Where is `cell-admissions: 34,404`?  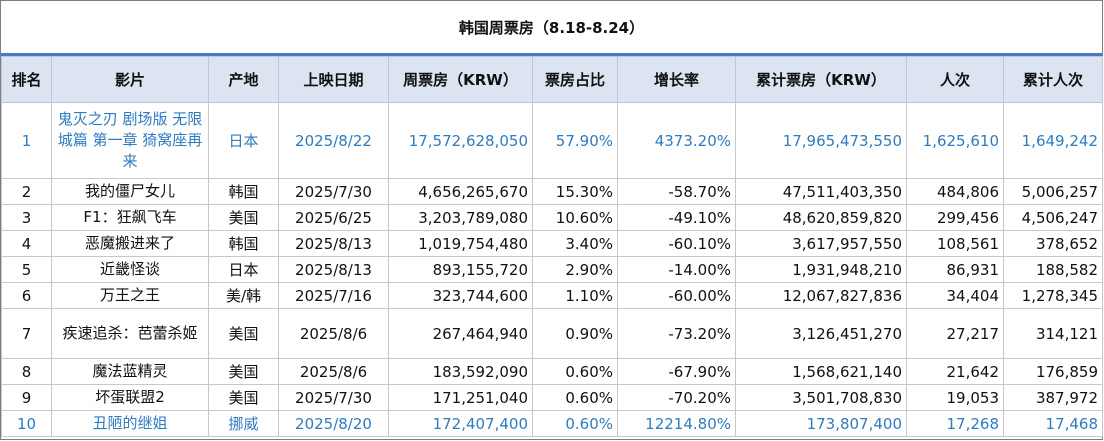 cell-admissions: 34,404 is located at coordinates (955, 295).